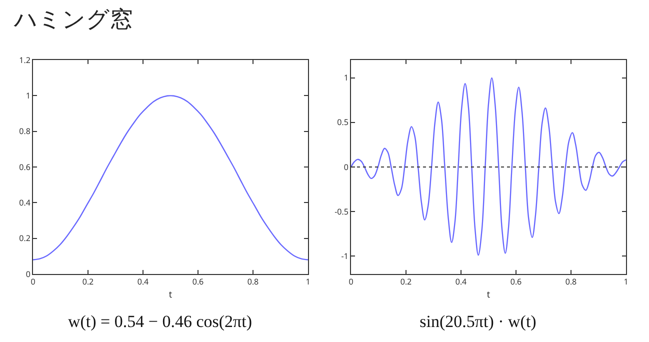 The height and width of the screenshot is (342, 649). I want to click on y-tick-label: 1.2, so click(25, 60).